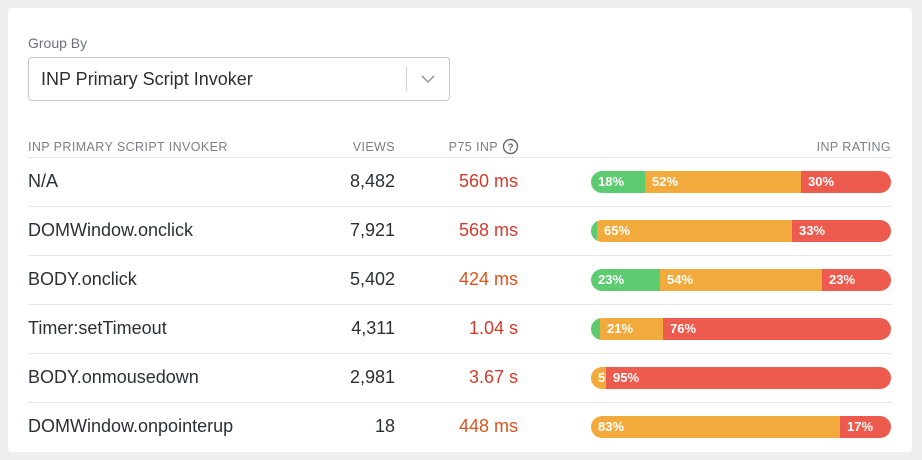  Describe the element at coordinates (58, 43) in the screenshot. I see `group-by-label: Group By` at that location.